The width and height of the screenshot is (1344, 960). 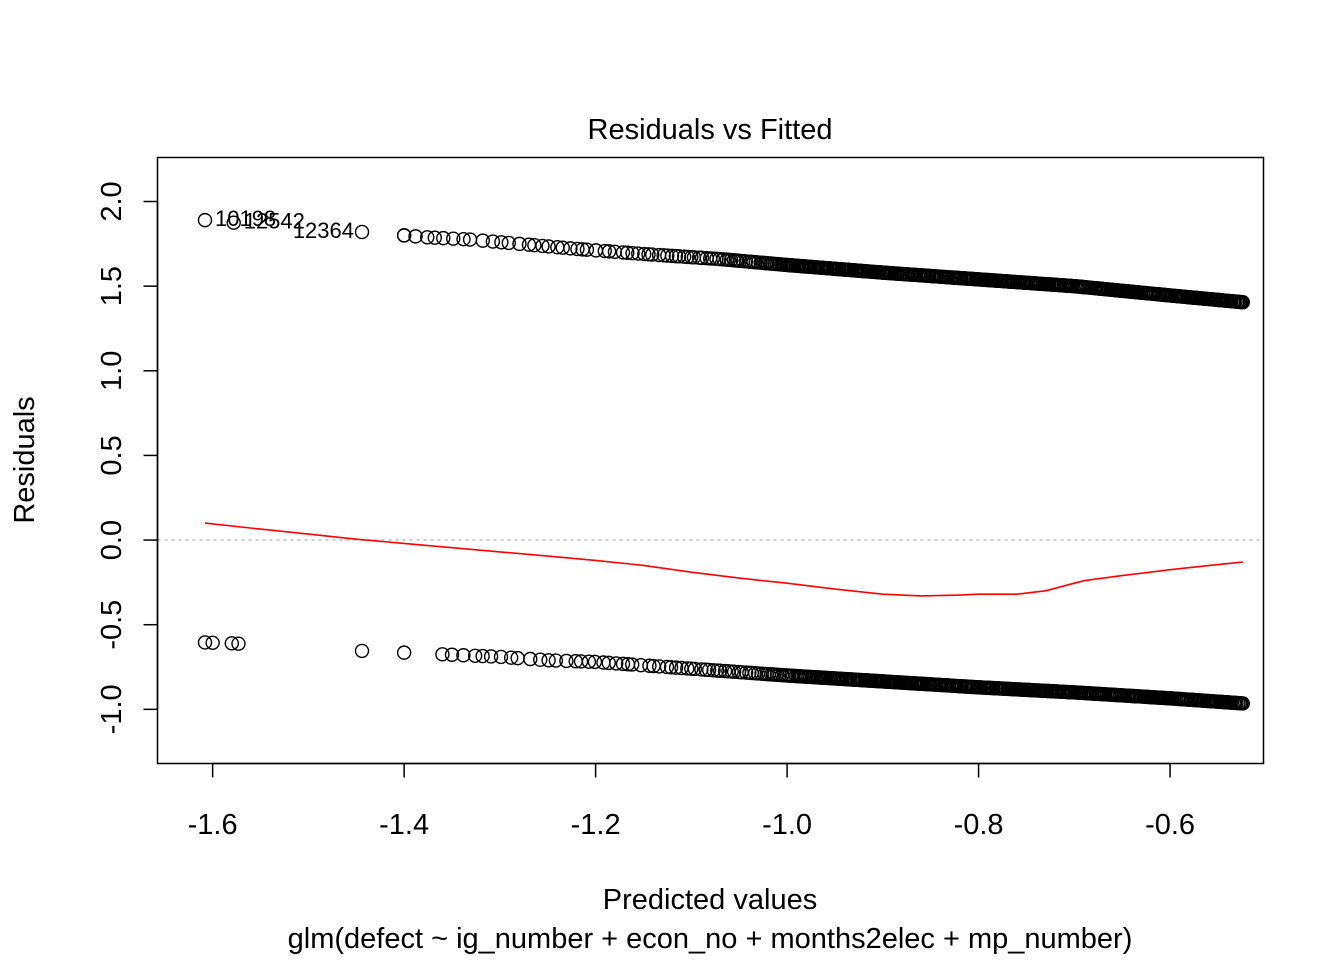 I want to click on outlier-label: 12364, so click(x=323, y=230).